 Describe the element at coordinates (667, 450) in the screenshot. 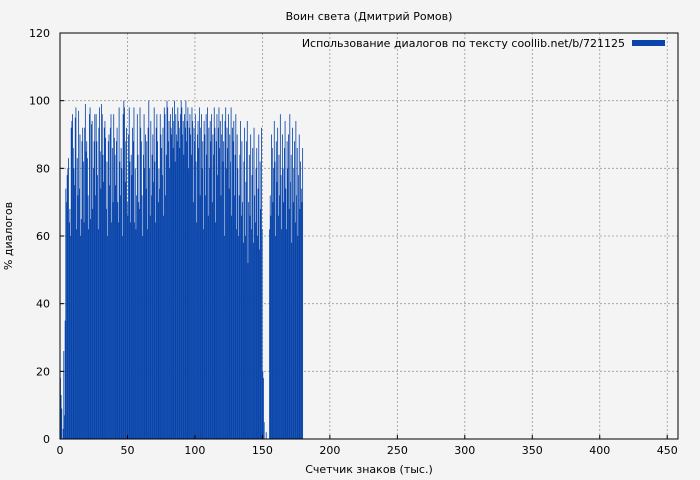

I see `x-tick-label: 450` at that location.